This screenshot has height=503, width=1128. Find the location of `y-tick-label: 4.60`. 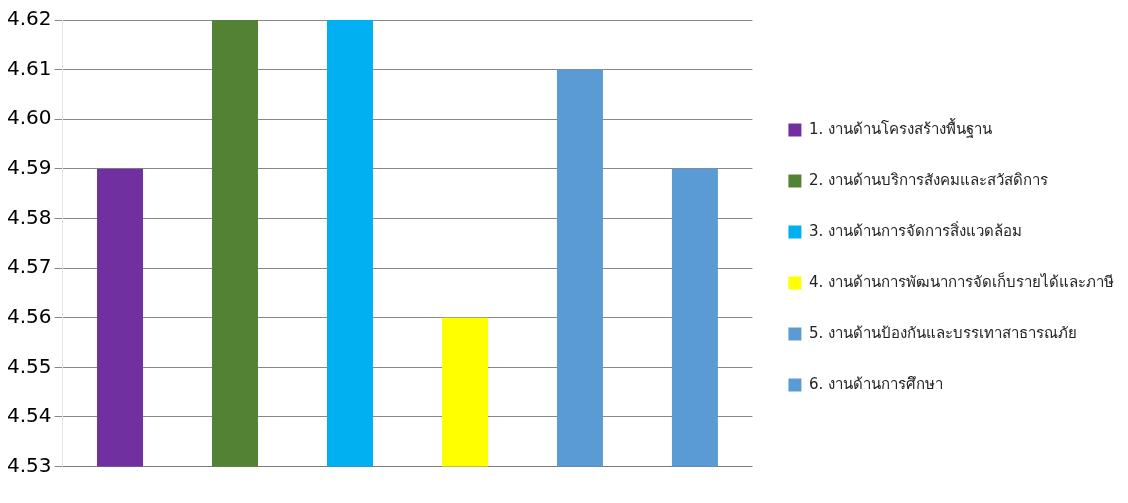

y-tick-label: 4.60 is located at coordinates (29, 117).